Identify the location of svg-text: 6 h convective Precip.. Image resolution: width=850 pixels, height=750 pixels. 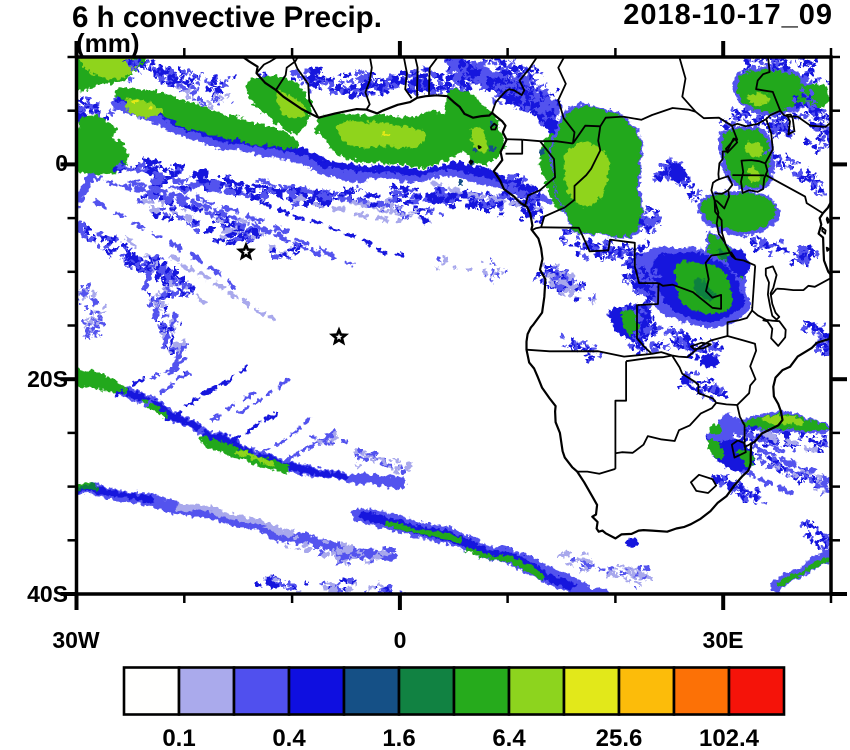
(227, 17).